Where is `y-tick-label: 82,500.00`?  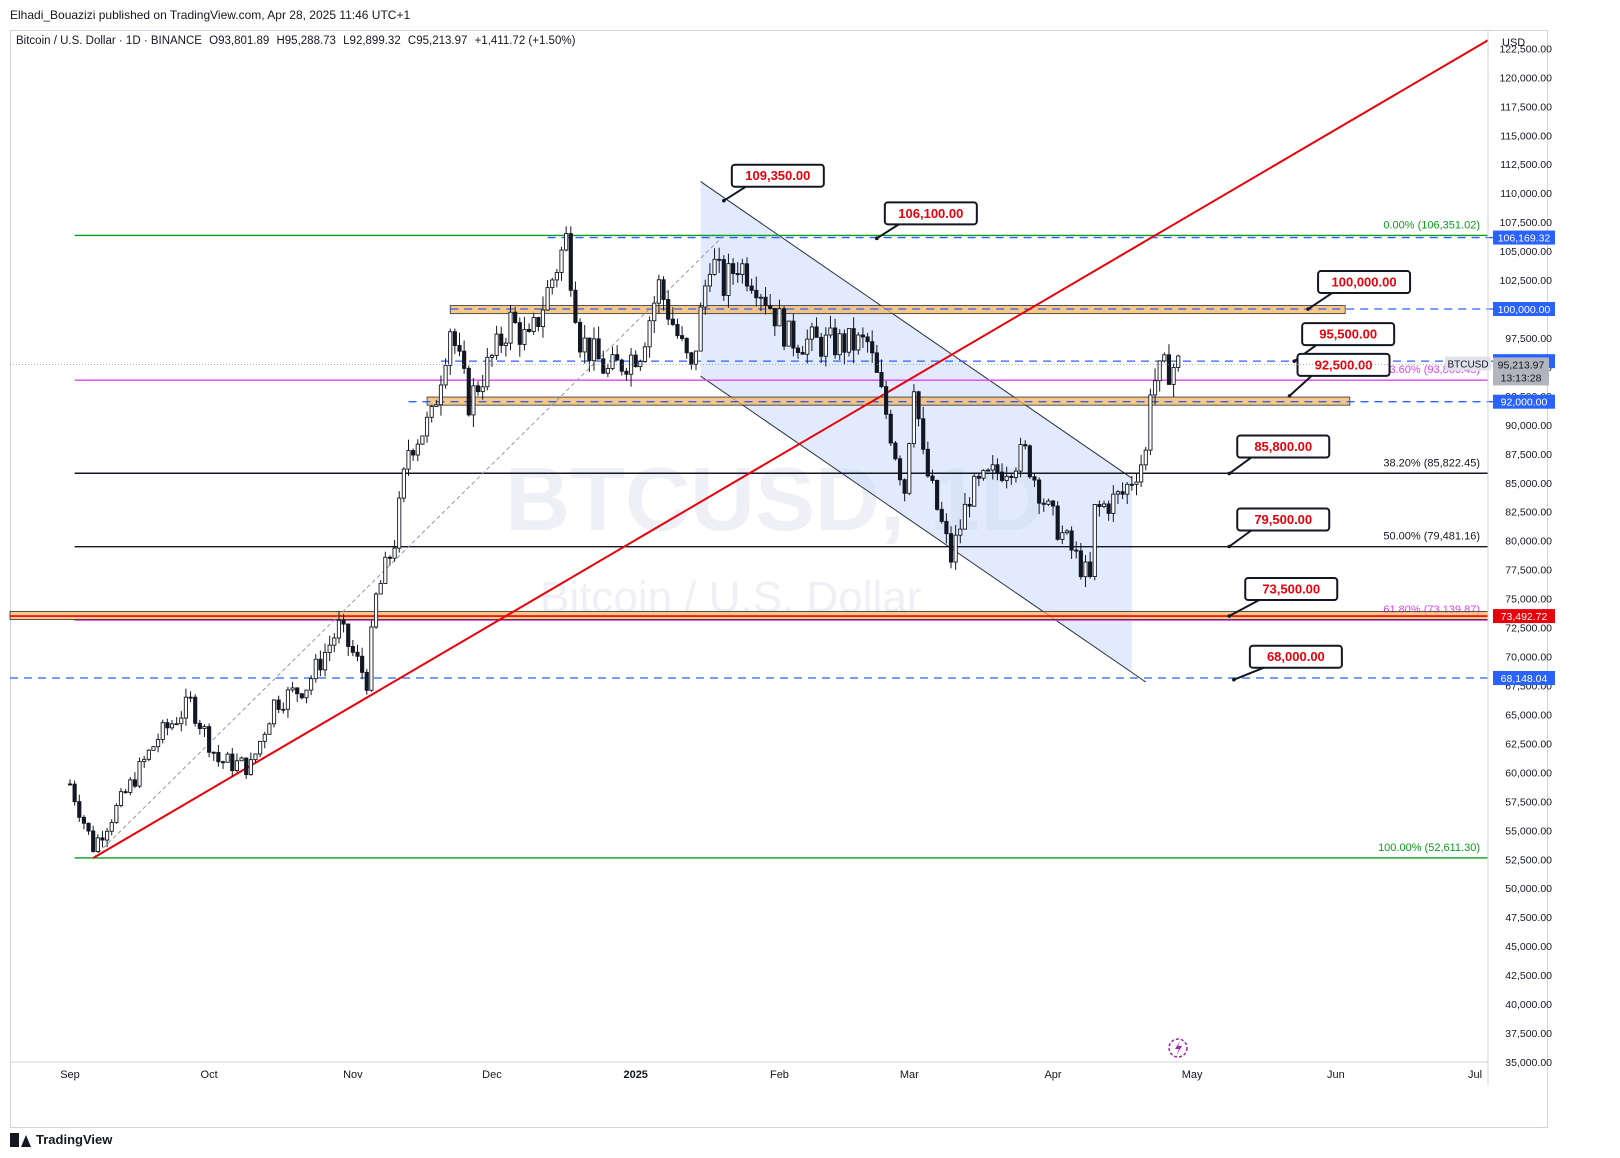 y-tick-label: 82,500.00 is located at coordinates (1528, 513).